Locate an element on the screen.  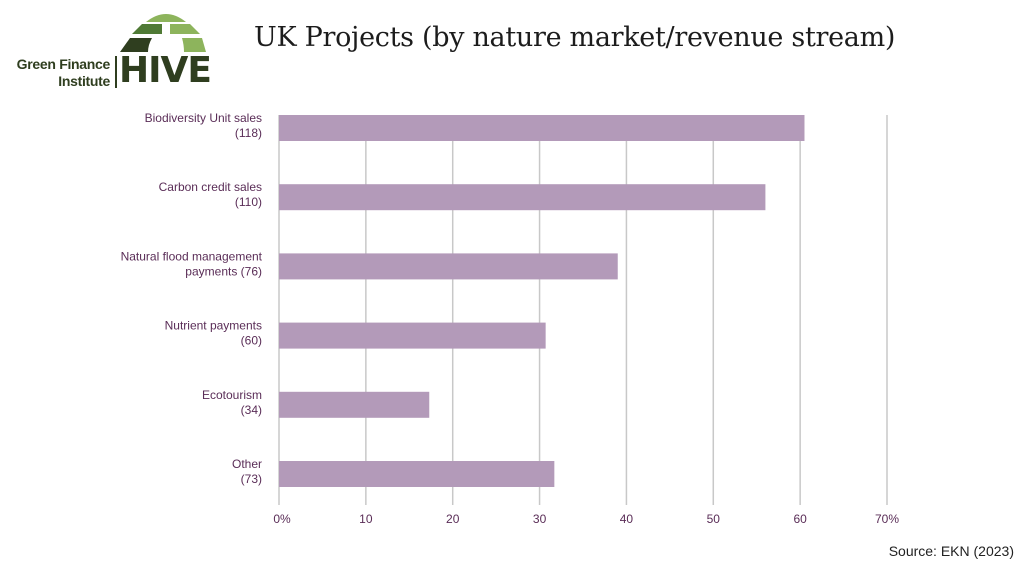
x-tick-label: 0% is located at coordinates (282, 519).